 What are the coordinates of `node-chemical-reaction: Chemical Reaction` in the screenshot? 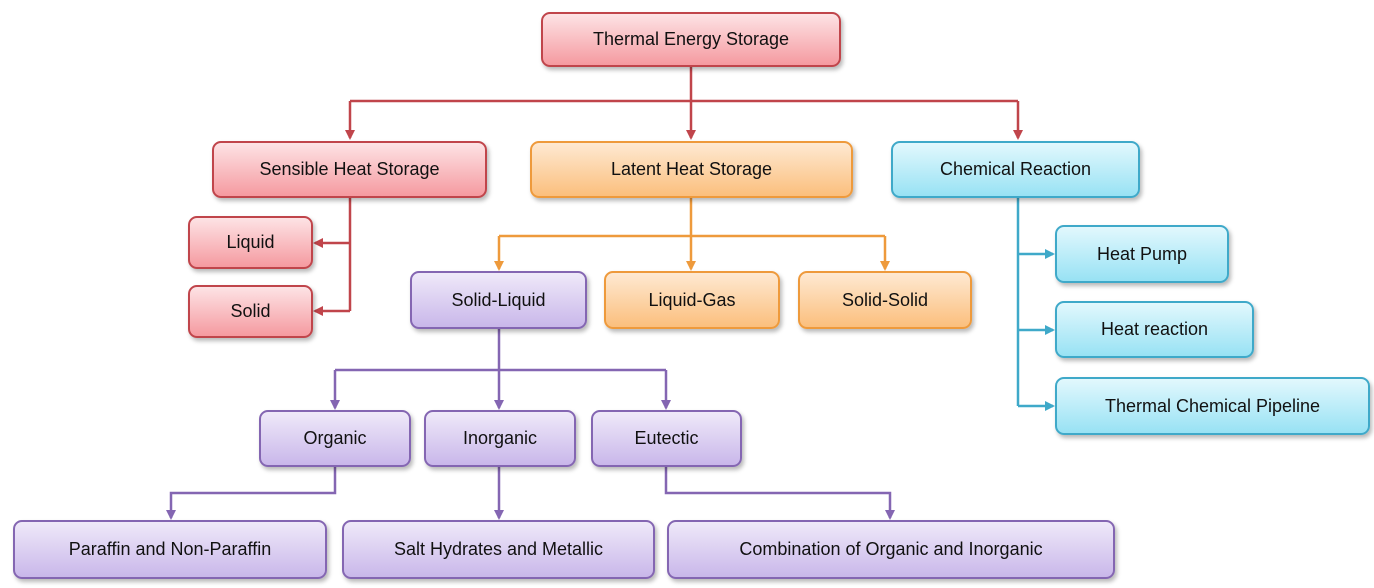 It's located at (1015, 169).